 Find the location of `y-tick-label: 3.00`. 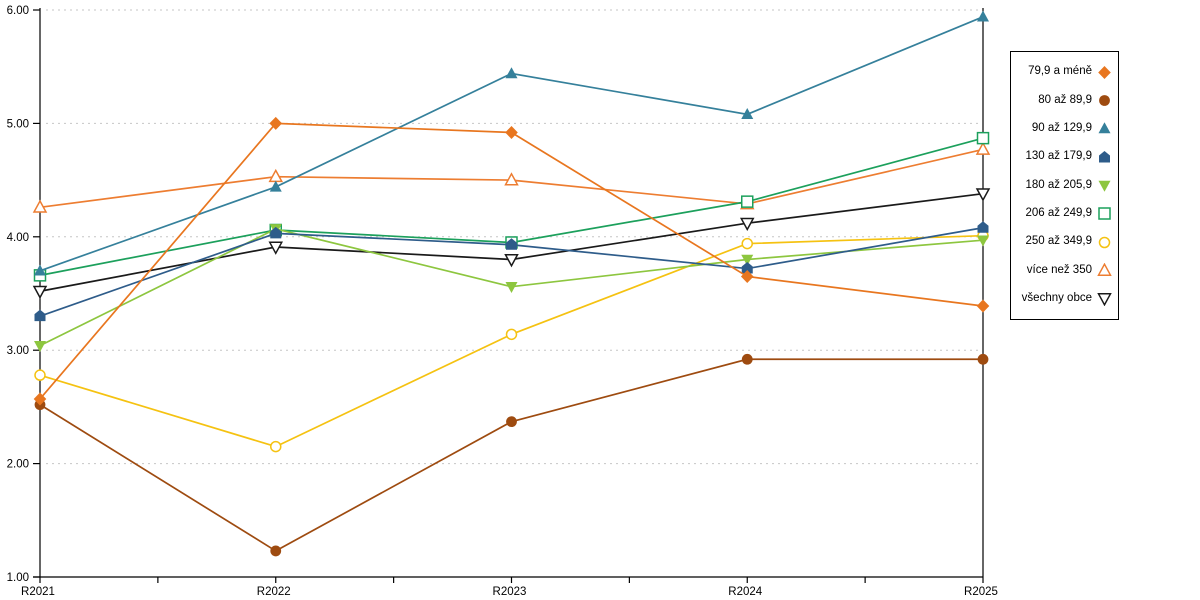

y-tick-label: 3.00 is located at coordinates (18, 351).